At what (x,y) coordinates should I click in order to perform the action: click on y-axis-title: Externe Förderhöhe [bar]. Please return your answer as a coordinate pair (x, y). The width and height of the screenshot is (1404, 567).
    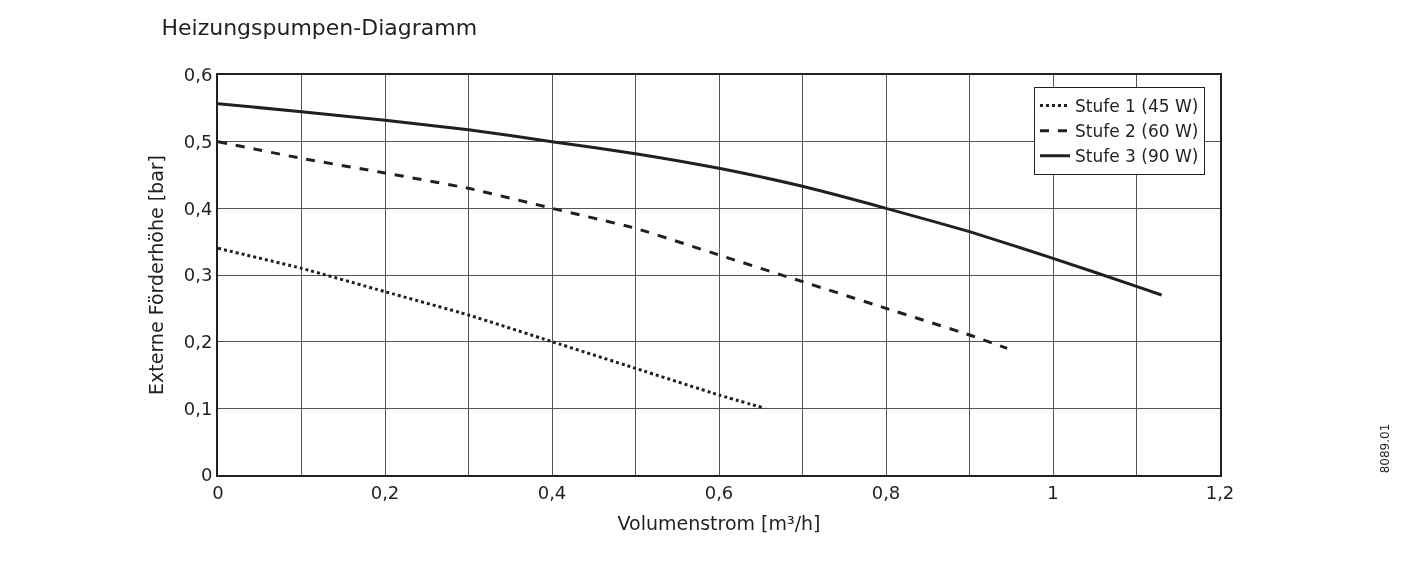
    Looking at the image, I should click on (156, 275).